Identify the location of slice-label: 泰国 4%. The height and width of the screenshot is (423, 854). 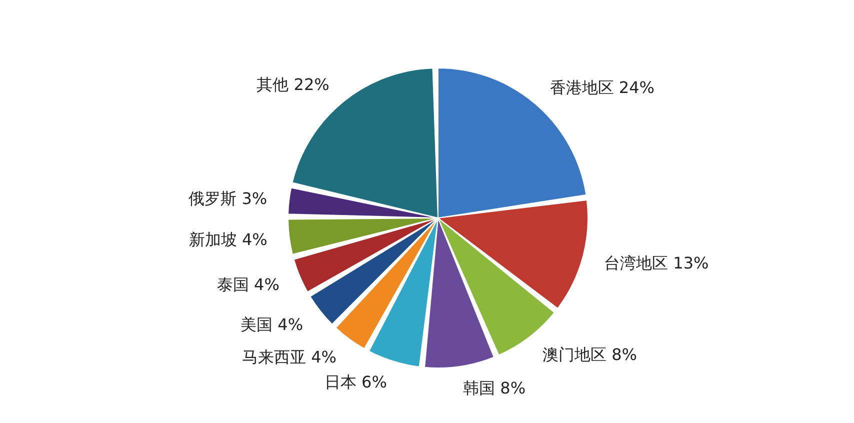
(248, 284).